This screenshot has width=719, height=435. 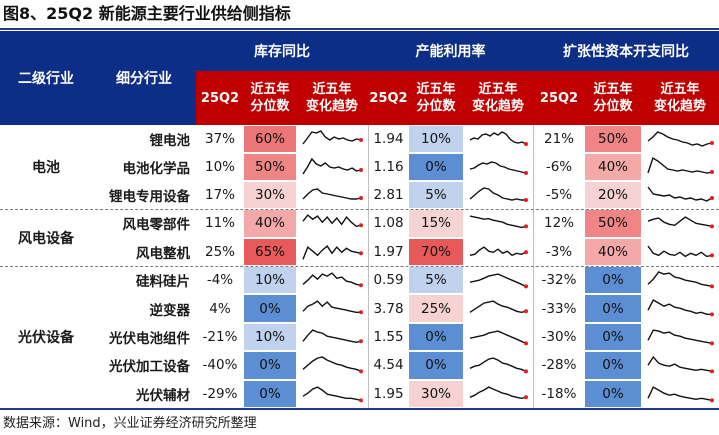 I want to click on header-group-inventory: 库存同比, so click(x=282, y=51).